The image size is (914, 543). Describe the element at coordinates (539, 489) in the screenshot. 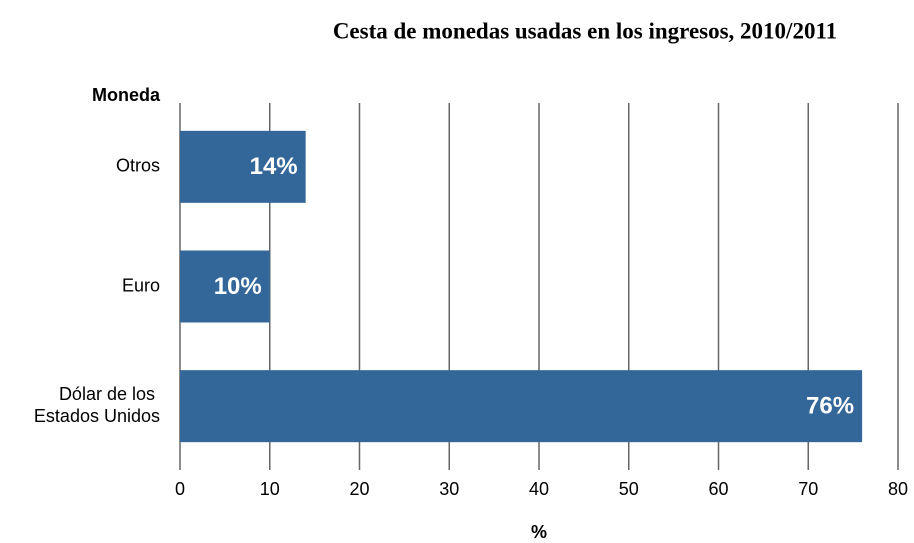

I see `x-tick-label: 40` at that location.